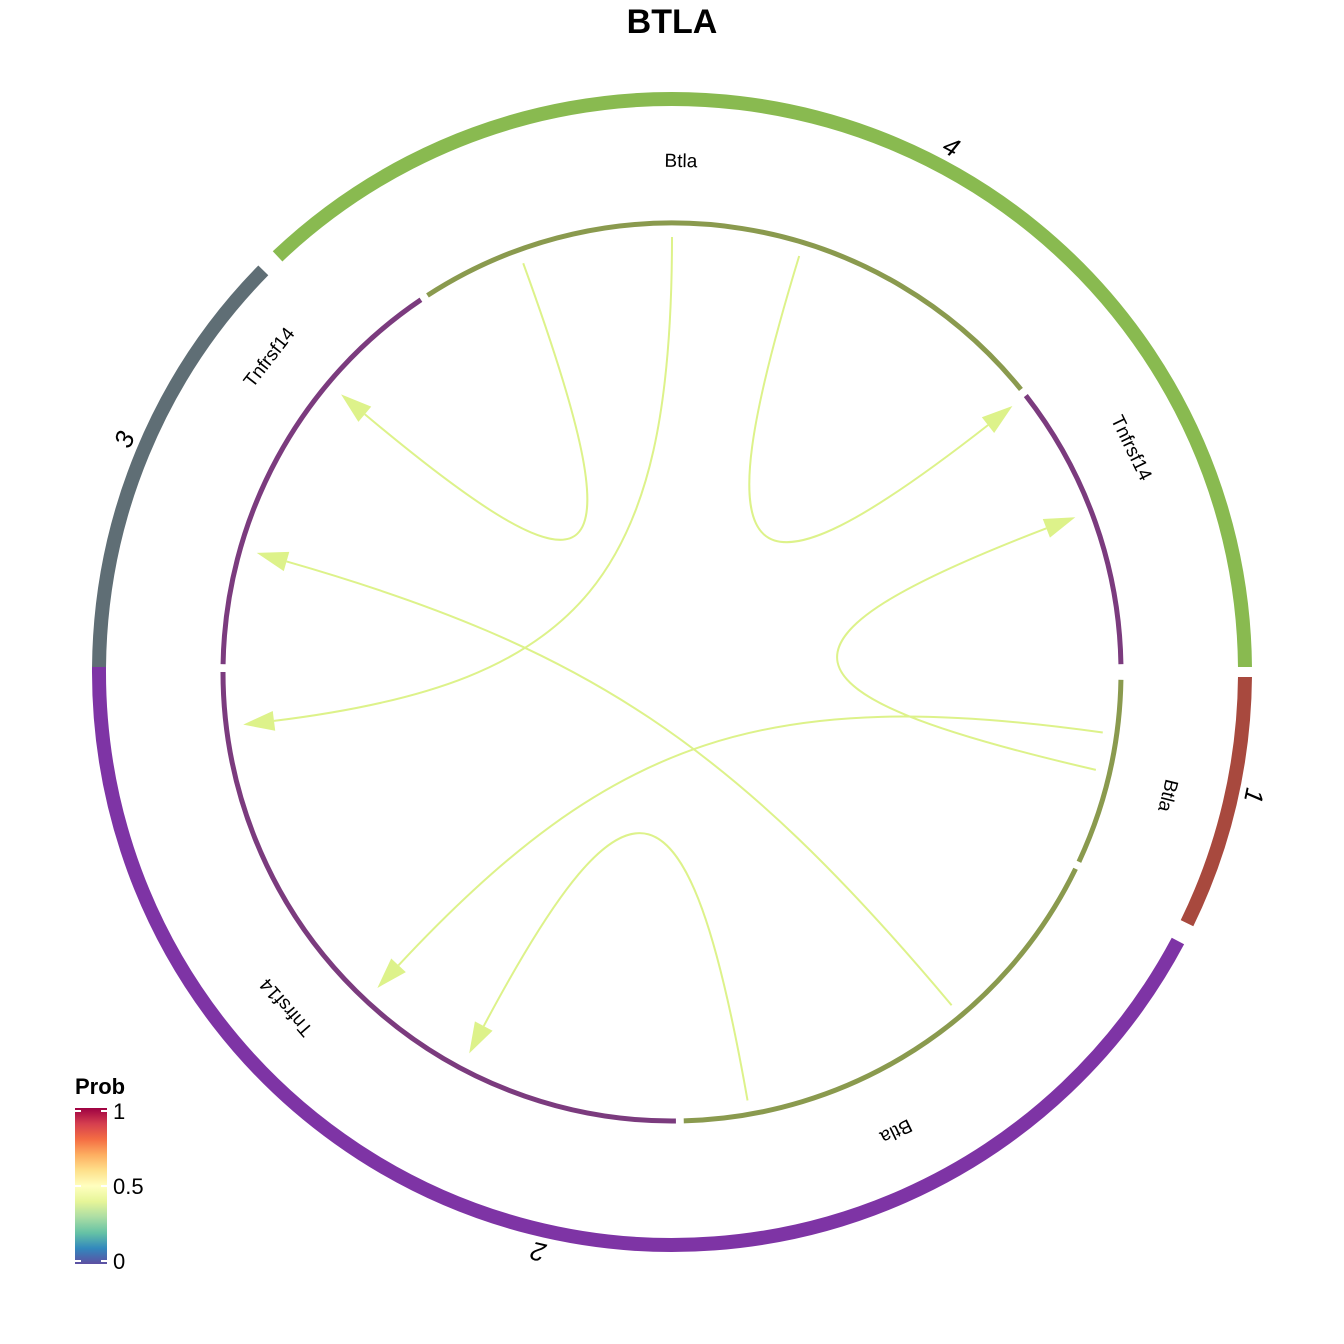  I want to click on gene-label-tnfrsf14-2: Tnfrsf14, so click(287, 1006).